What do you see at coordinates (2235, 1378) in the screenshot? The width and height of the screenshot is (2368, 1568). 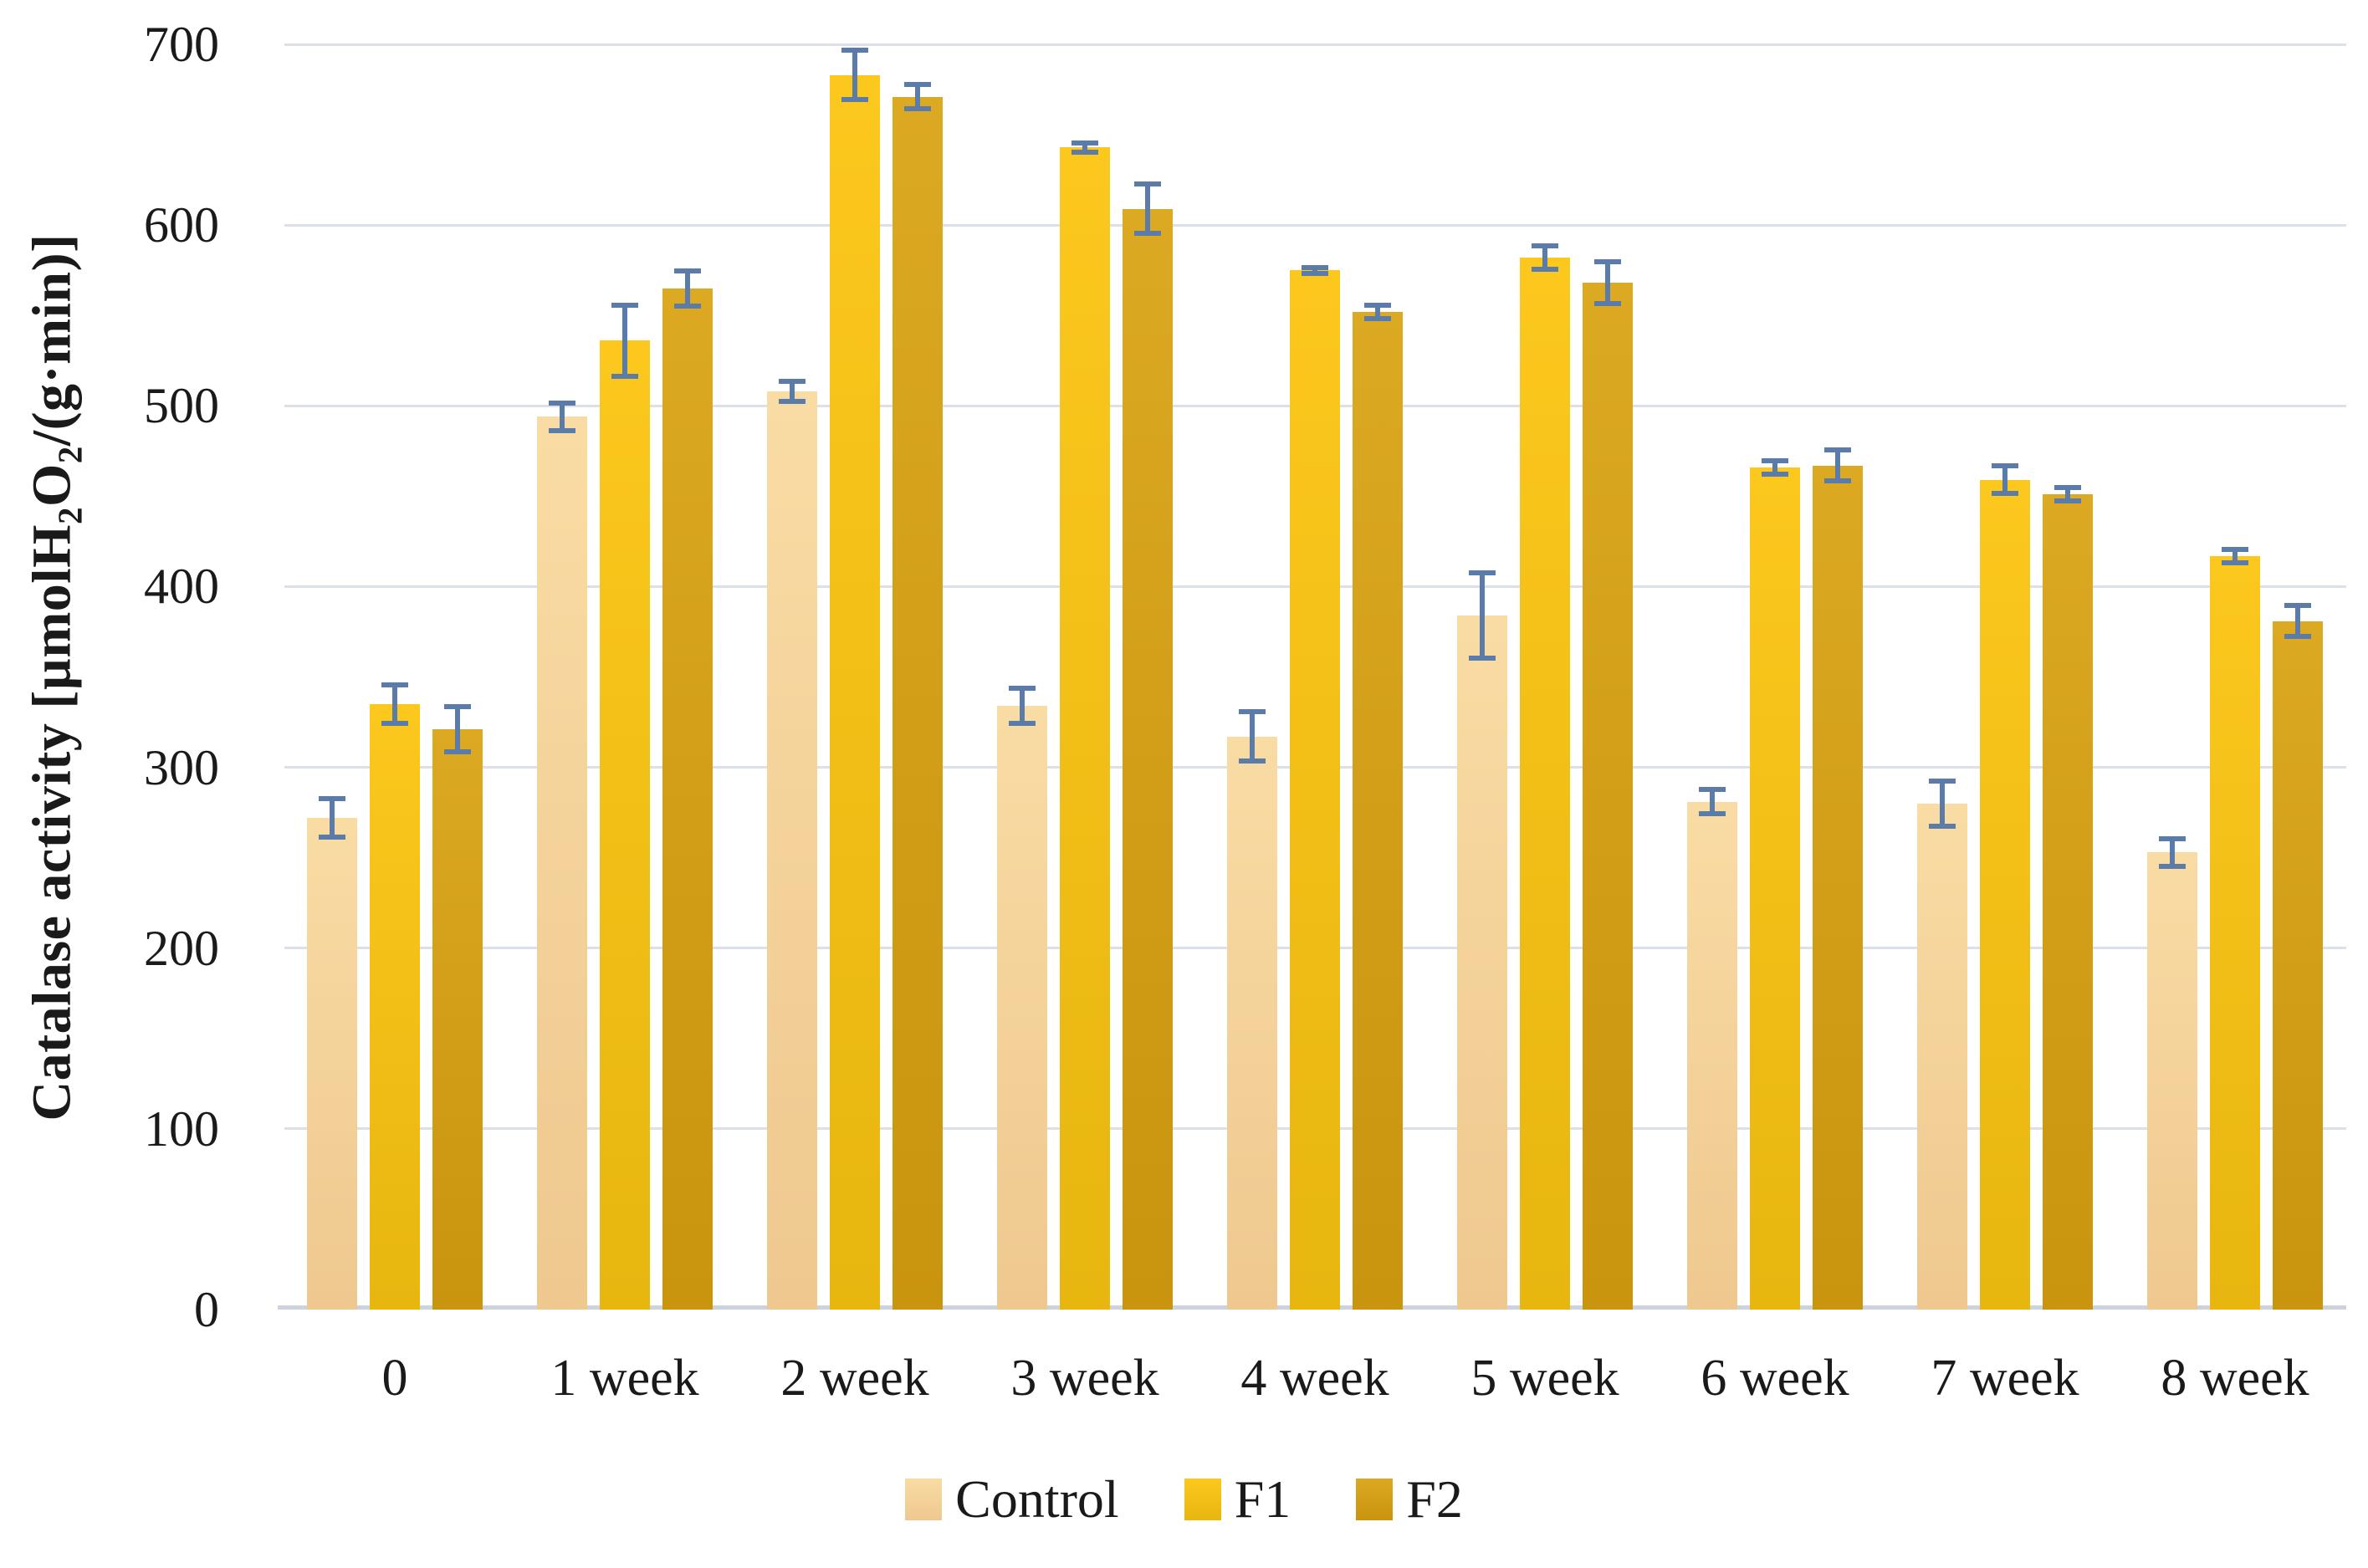 I see `x-tick-label-8-week: 8 week` at bounding box center [2235, 1378].